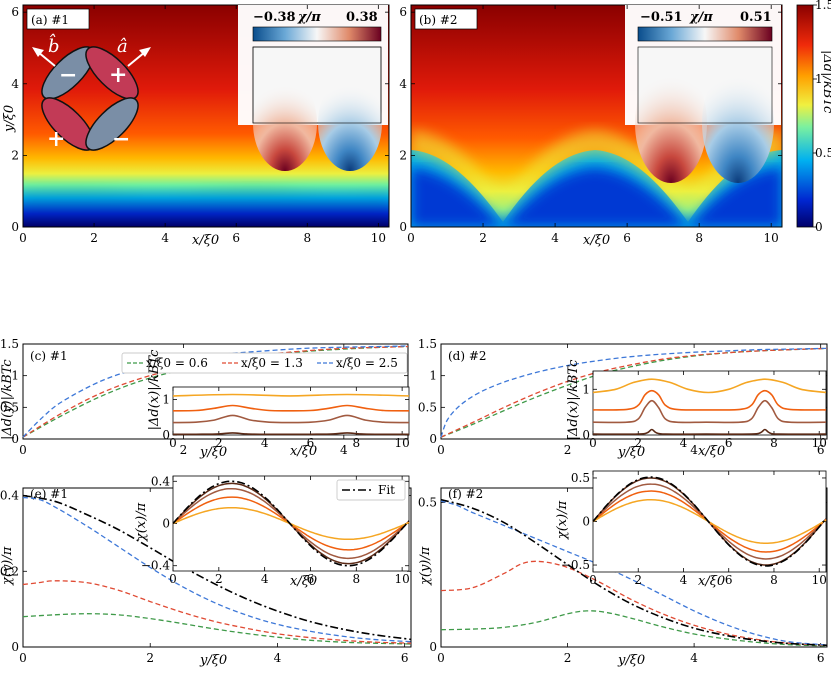 This screenshot has width=831, height=674. Describe the element at coordinates (118, 75) in the screenshot. I see `sign-top-right: +` at that location.